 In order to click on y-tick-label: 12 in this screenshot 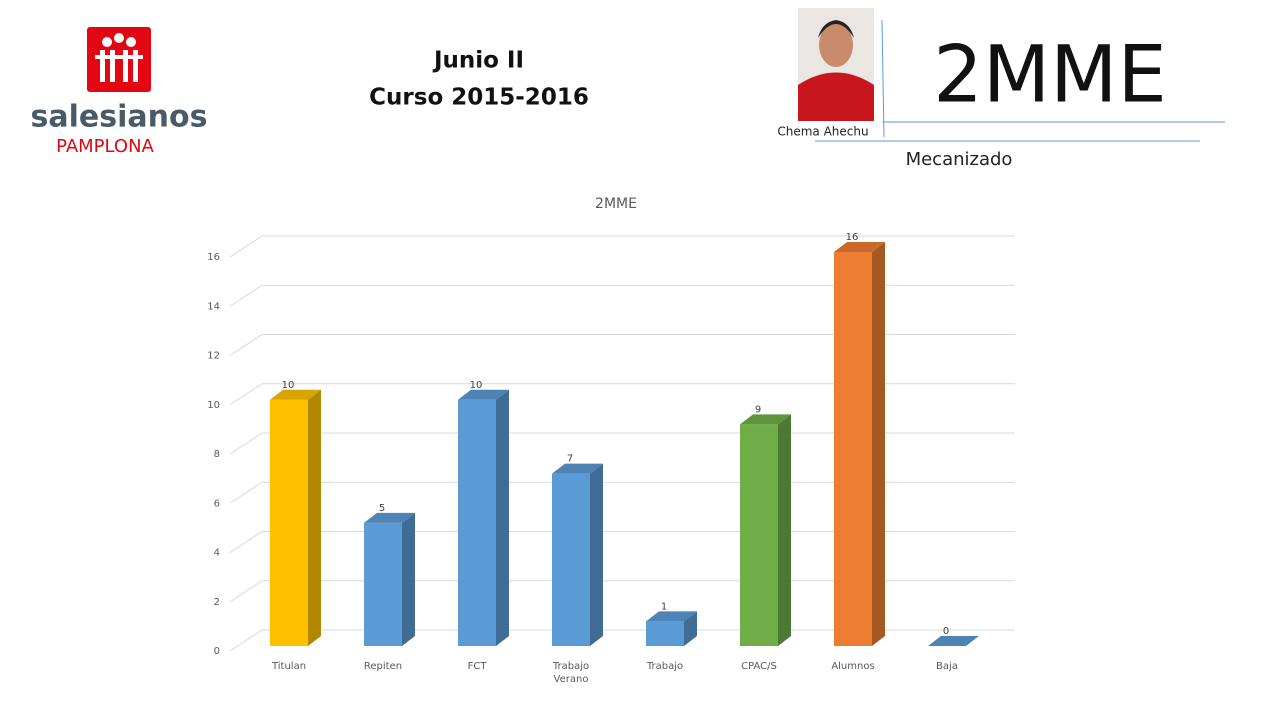, I will do `click(213, 356)`.